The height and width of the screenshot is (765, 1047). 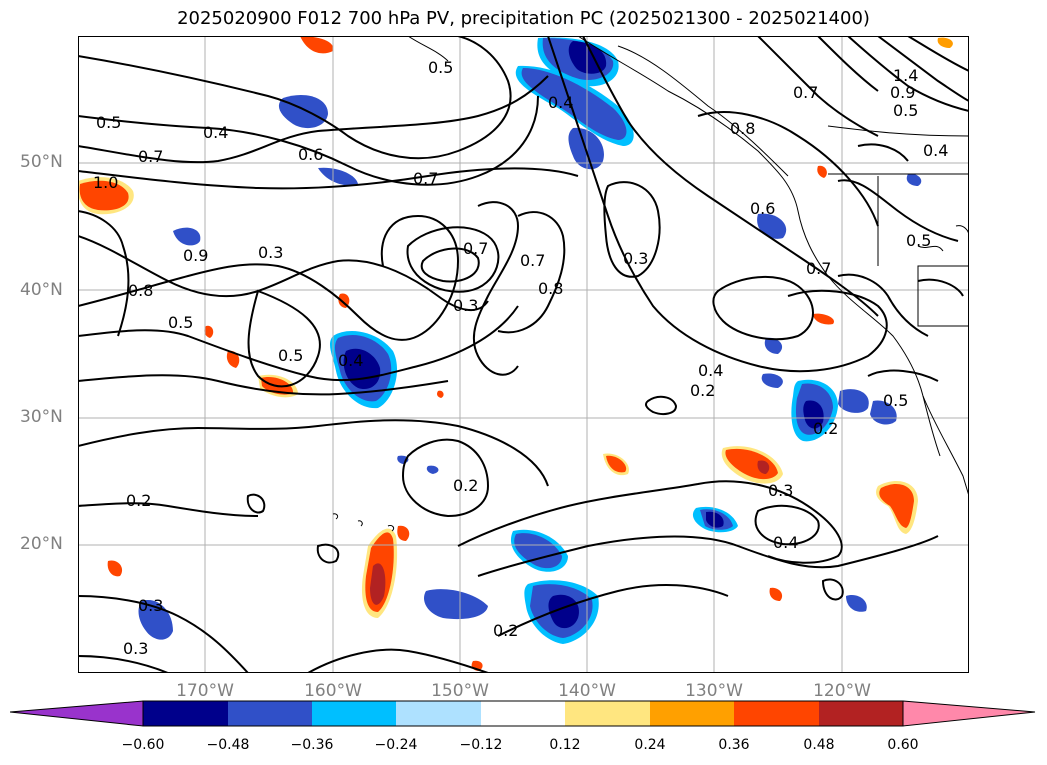 I want to click on colorbar, so click(x=523, y=713).